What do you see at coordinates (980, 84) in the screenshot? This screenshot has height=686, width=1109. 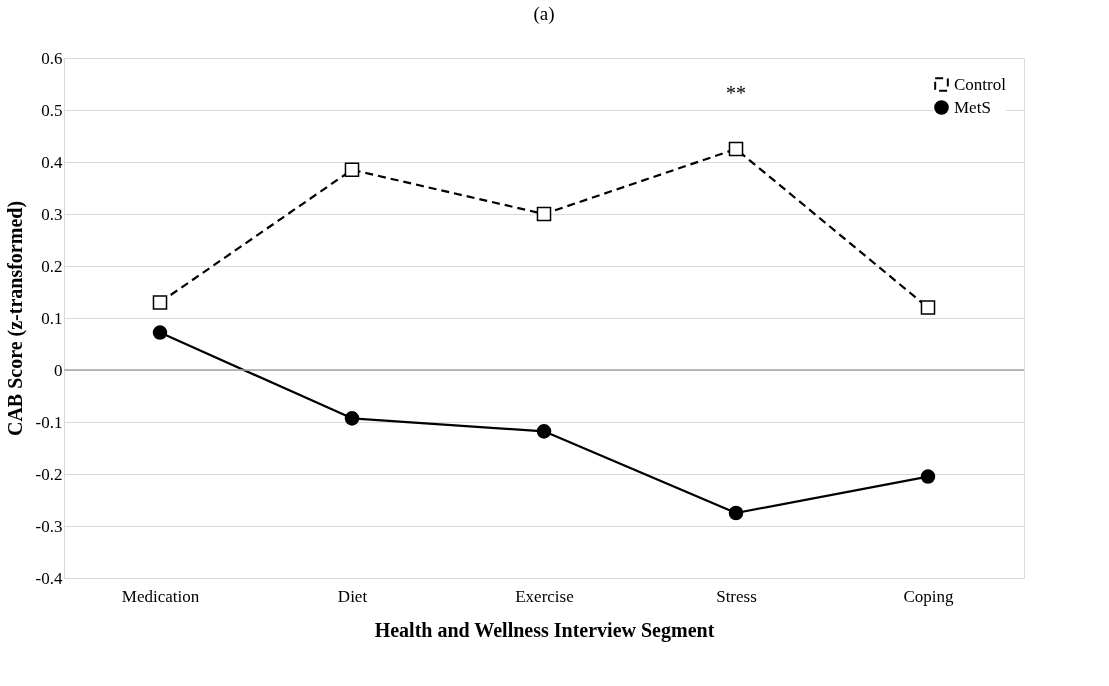 I see `legend-label: Control` at bounding box center [980, 84].